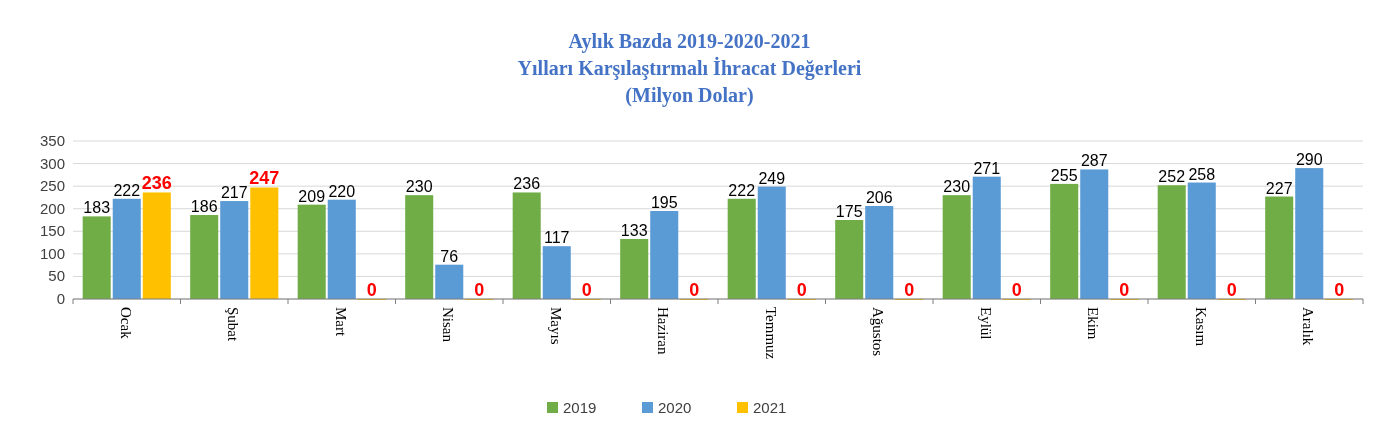 This screenshot has width=1379, height=430. Describe the element at coordinates (770, 407) in the screenshot. I see `legend-label: 2021` at that location.